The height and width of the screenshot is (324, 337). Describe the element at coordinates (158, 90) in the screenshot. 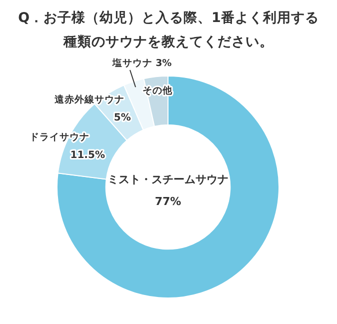

I see `slice-label: その他` at that location.